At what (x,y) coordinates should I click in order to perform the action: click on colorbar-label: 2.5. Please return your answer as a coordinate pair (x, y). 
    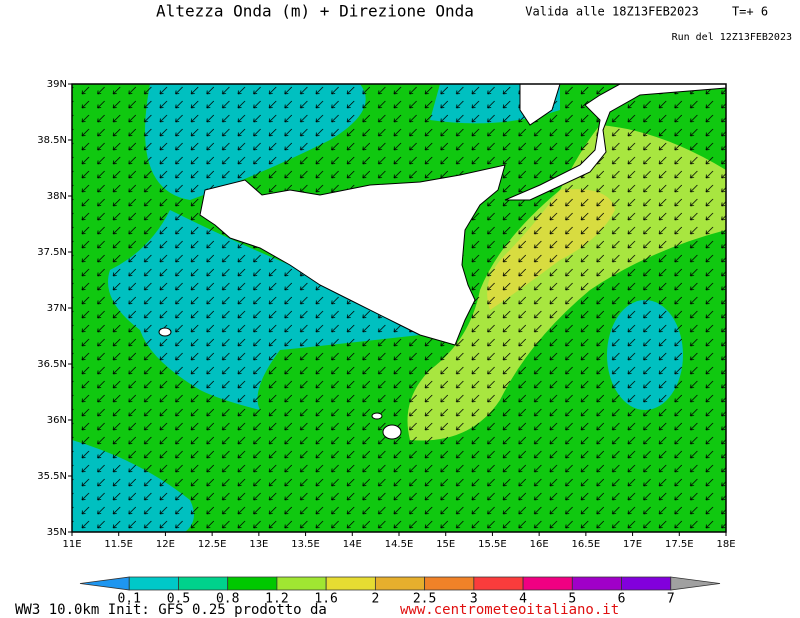
    Looking at the image, I should click on (424, 599).